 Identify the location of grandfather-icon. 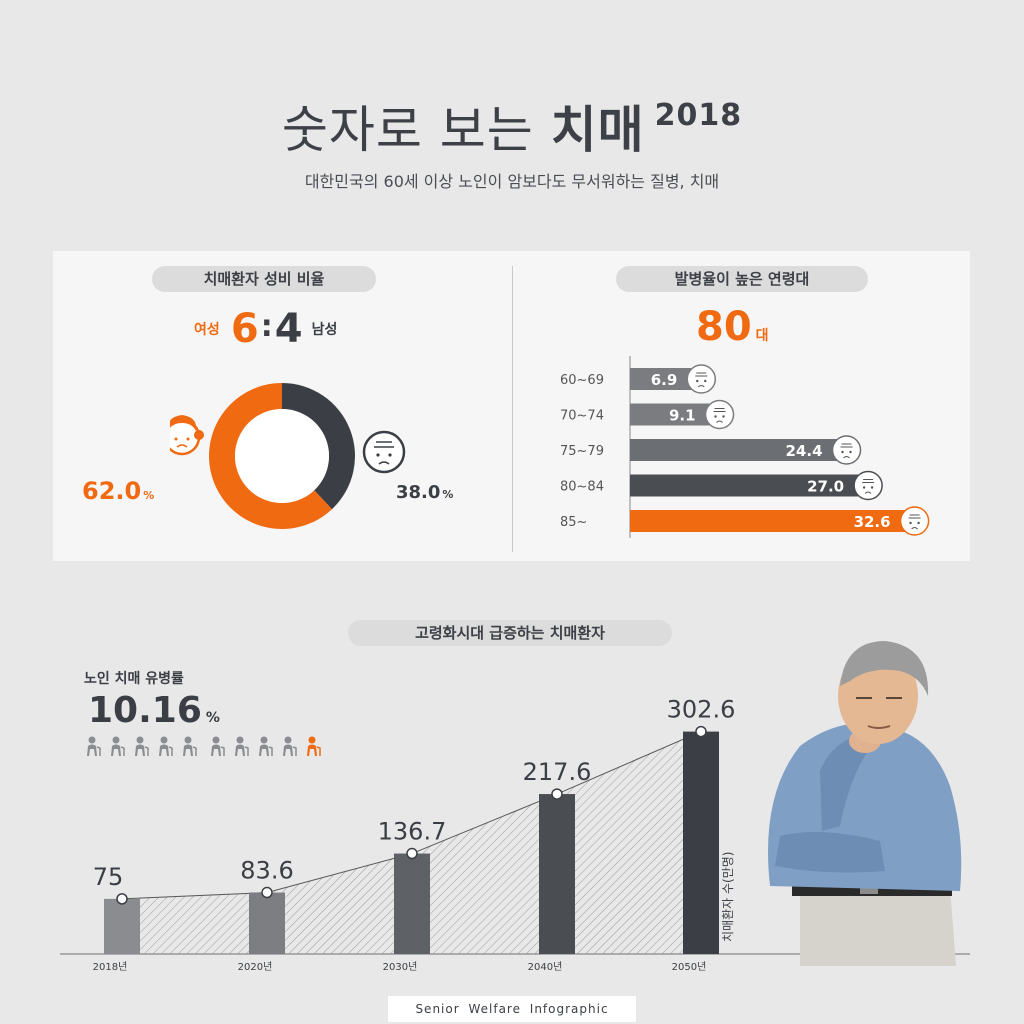
(384, 452).